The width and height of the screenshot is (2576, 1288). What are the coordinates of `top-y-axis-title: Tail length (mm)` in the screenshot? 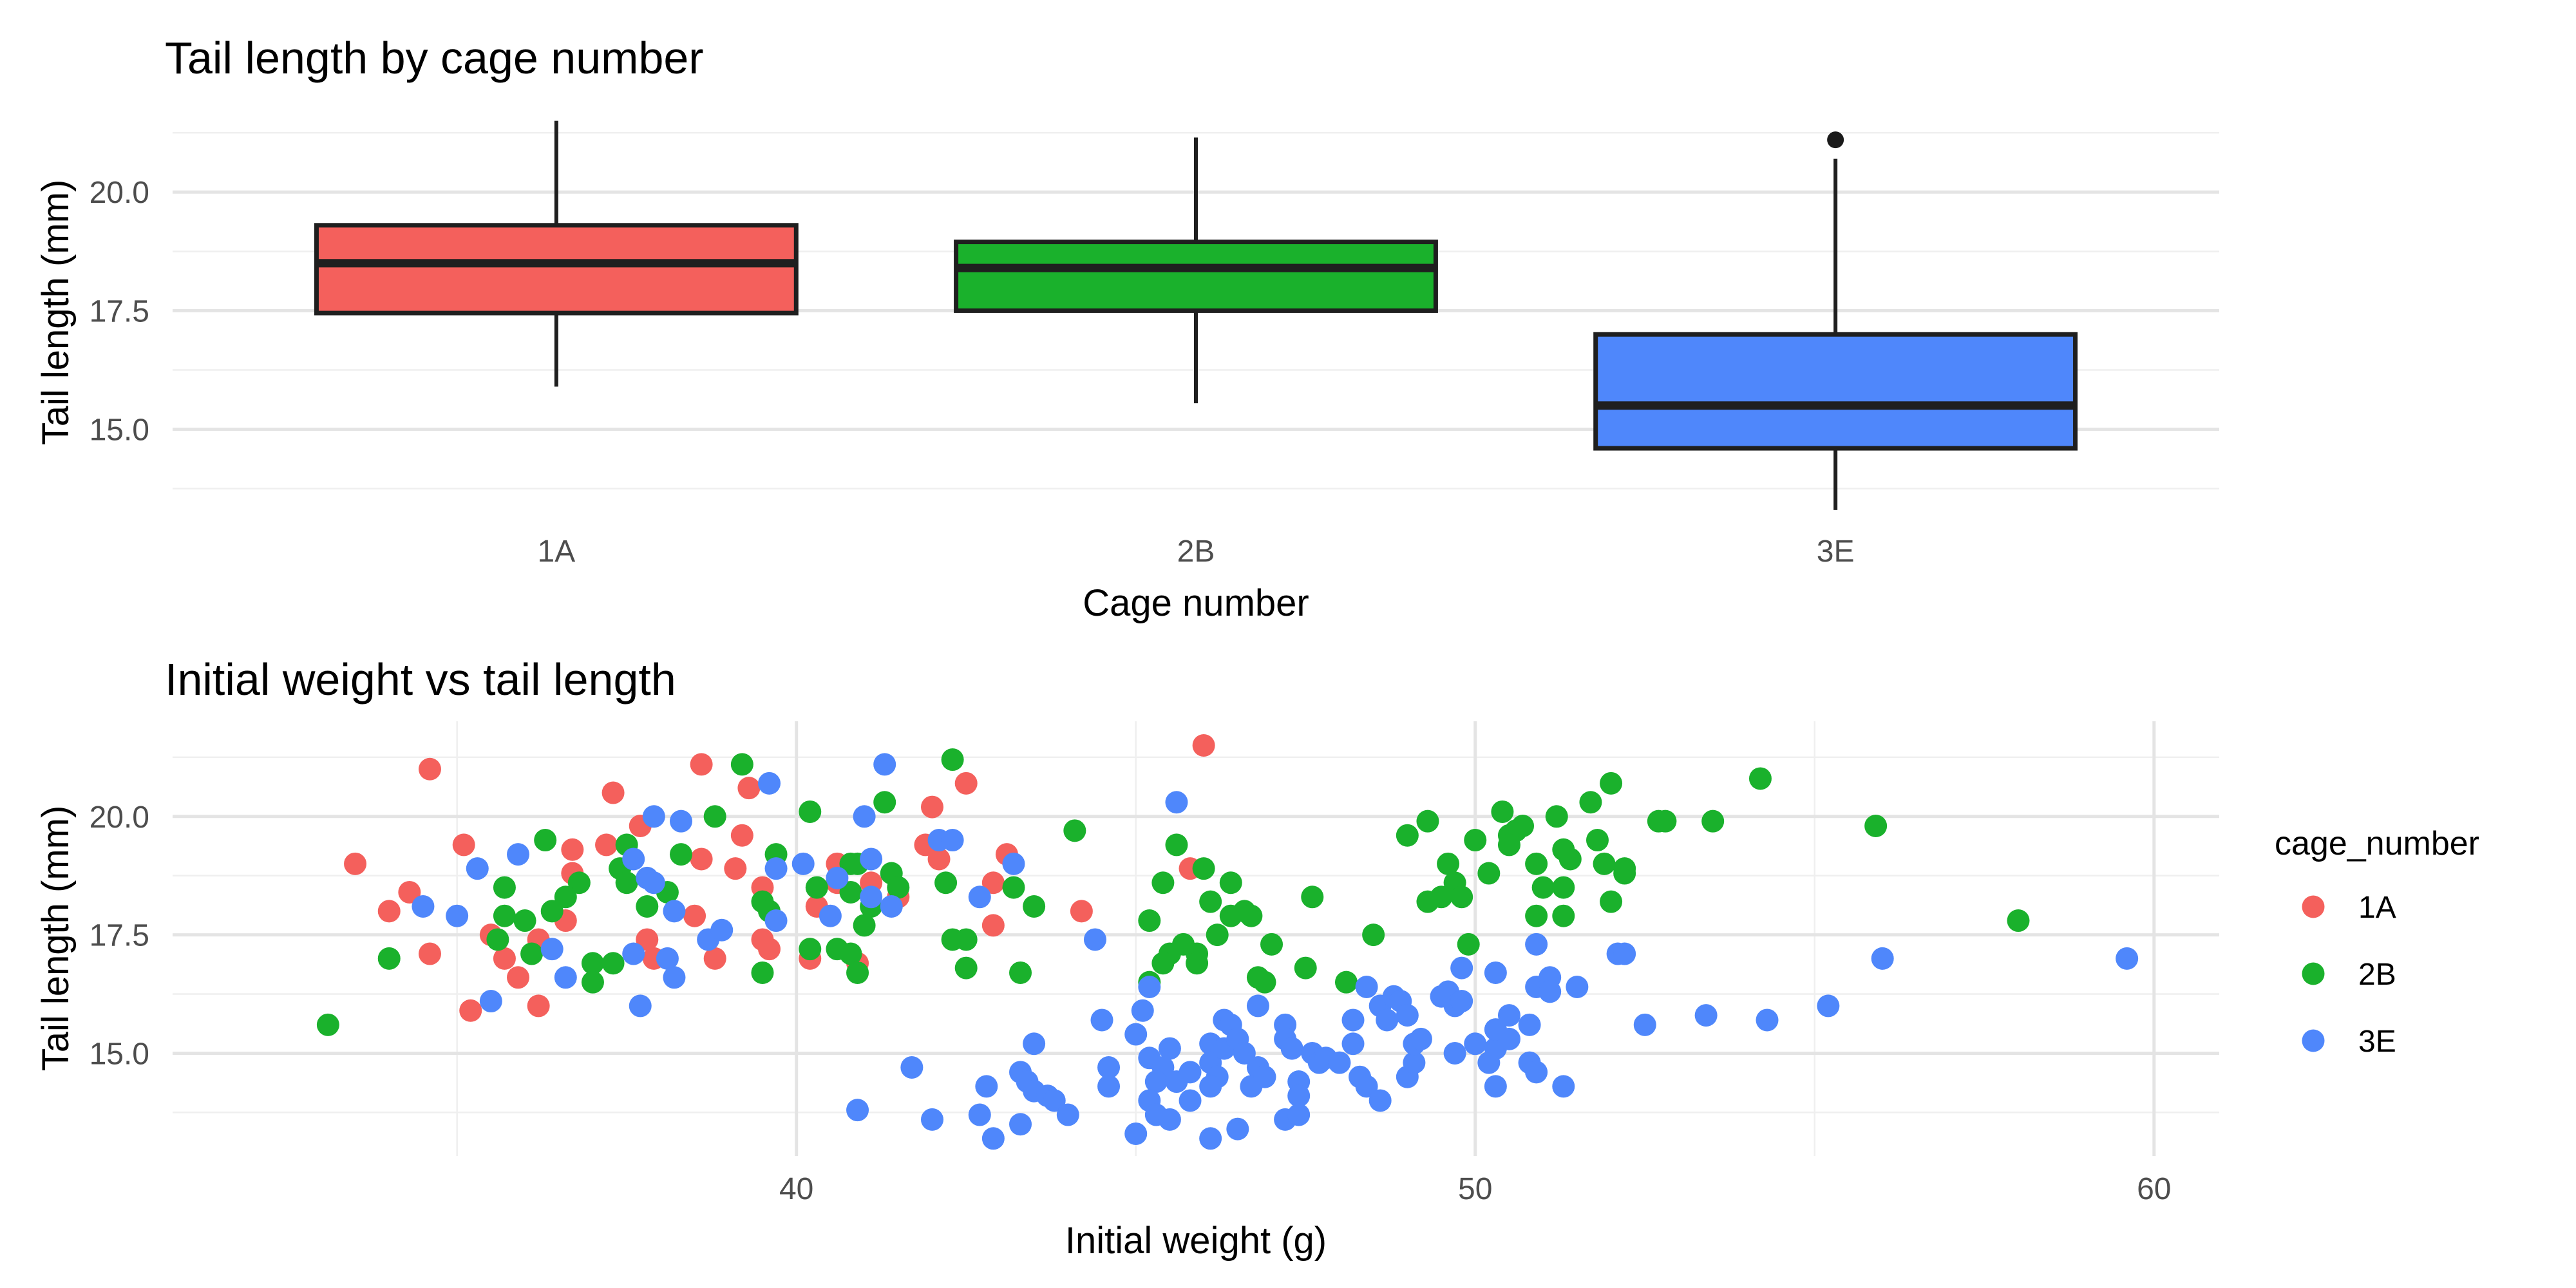 It's located at (56, 312).